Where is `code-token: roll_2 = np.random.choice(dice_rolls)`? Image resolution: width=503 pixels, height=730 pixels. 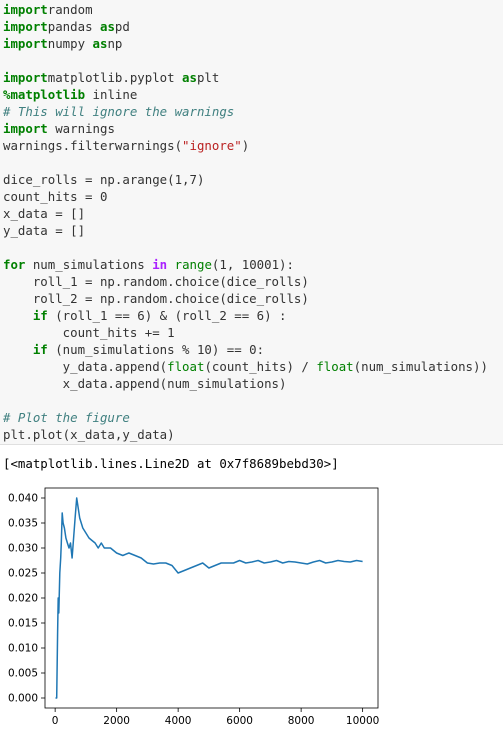
code-token: roll_2 = np.random.choice(dice_rolls) is located at coordinates (156, 298).